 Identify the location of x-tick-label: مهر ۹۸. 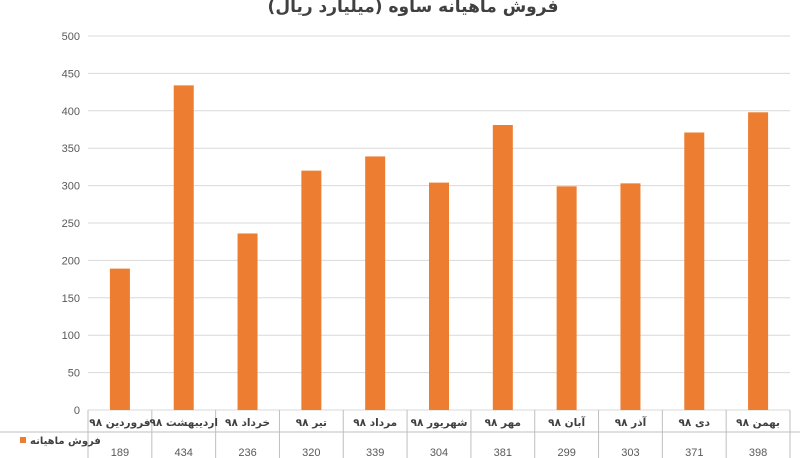
(503, 423).